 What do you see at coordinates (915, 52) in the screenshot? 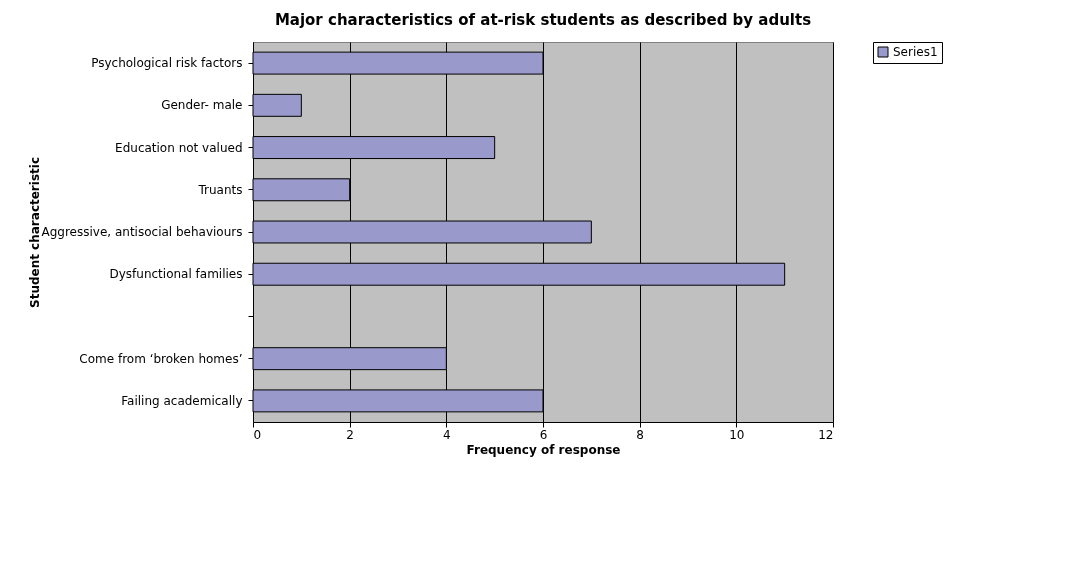
I see `legend-label: Series1` at bounding box center [915, 52].